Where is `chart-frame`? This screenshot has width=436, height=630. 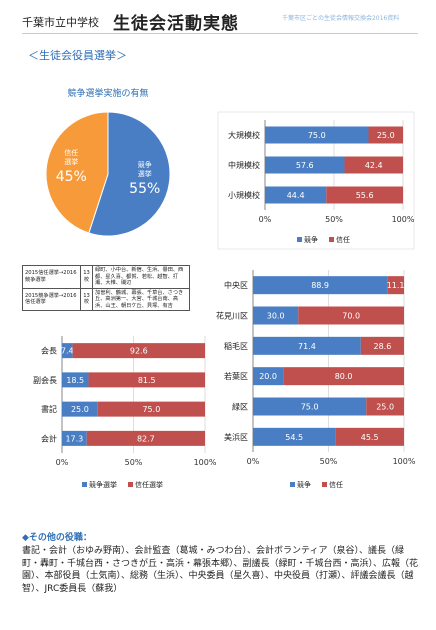
chart-frame is located at coordinates (316, 180).